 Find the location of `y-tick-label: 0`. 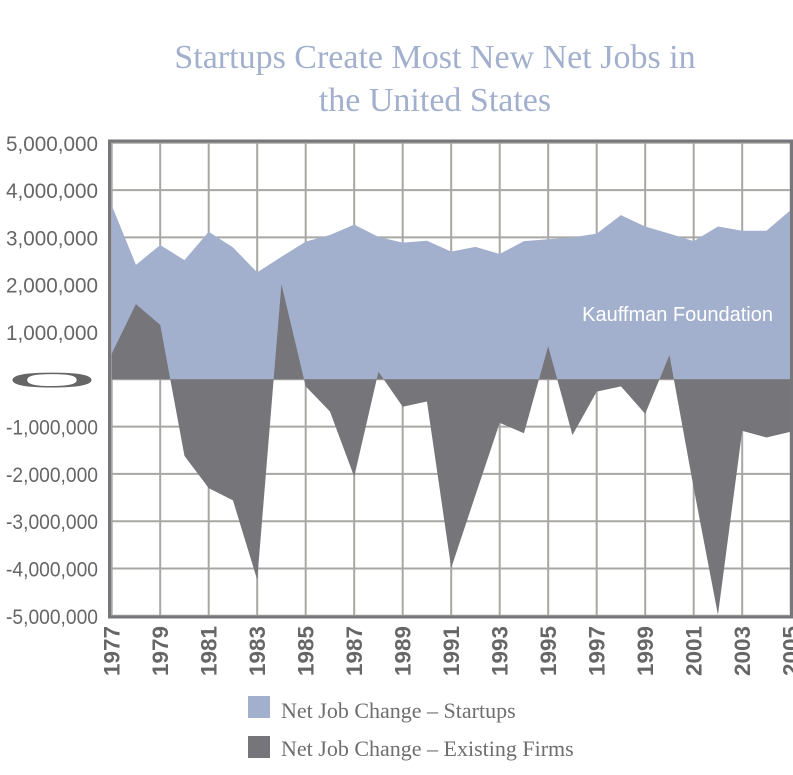

y-tick-label: 0 is located at coordinates (52, 380).